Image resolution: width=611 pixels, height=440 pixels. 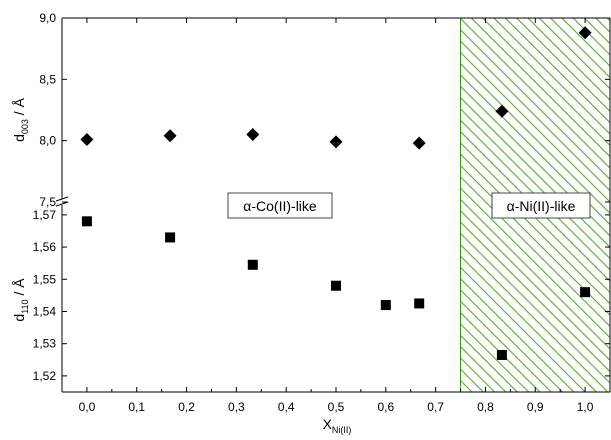 What do you see at coordinates (342, 430) in the screenshot?
I see `xlabel-sub: Ni(II)` at bounding box center [342, 430].